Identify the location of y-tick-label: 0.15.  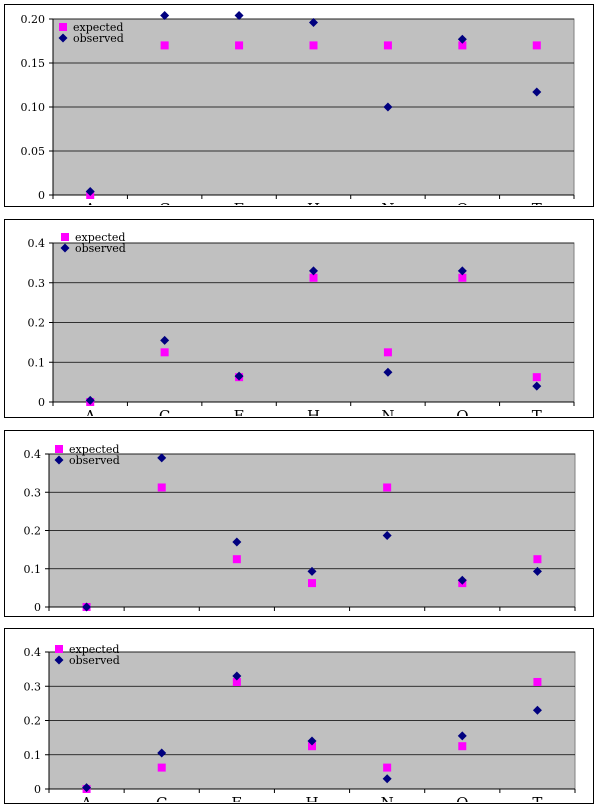
(33, 63).